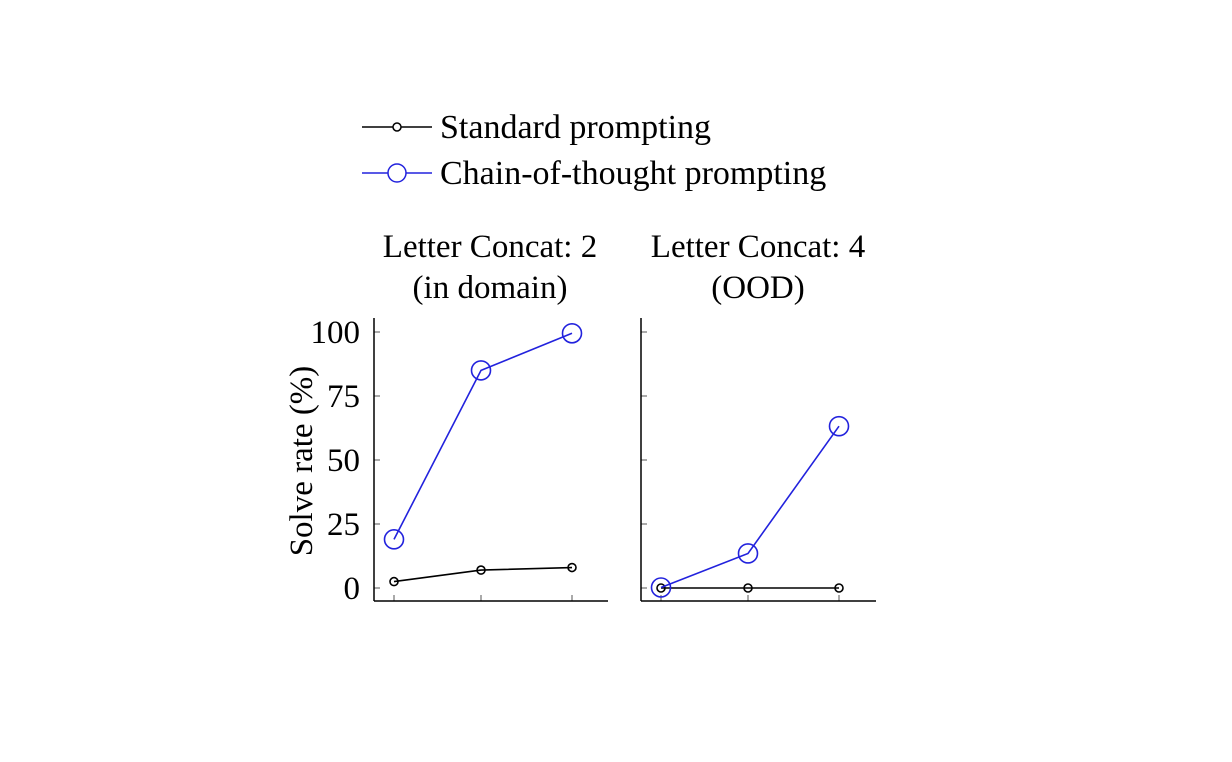 The width and height of the screenshot is (1232, 762). I want to click on panel-2-ticks, so click(740, 466).